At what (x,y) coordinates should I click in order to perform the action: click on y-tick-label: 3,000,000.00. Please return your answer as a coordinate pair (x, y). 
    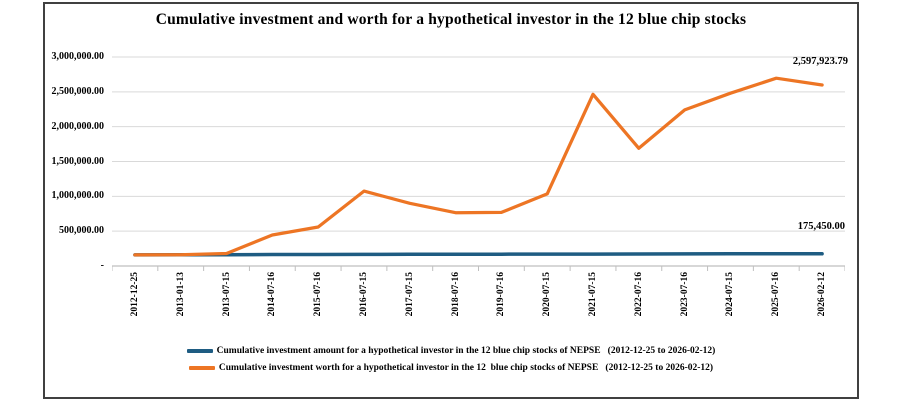
    Looking at the image, I should click on (78, 56).